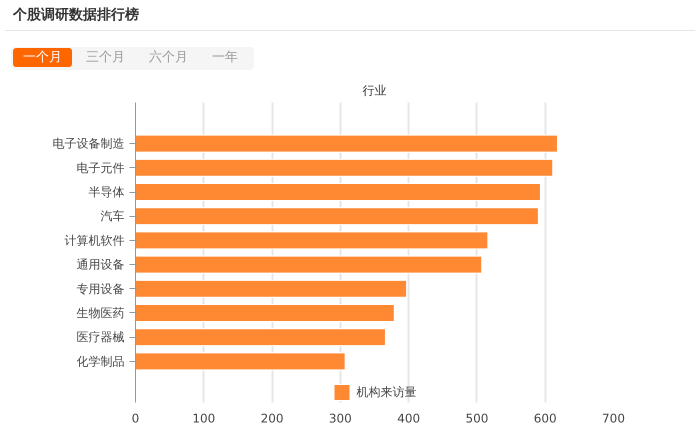 The width and height of the screenshot is (700, 433). Describe the element at coordinates (106, 192) in the screenshot. I see `y-tick-label: 半导体` at that location.